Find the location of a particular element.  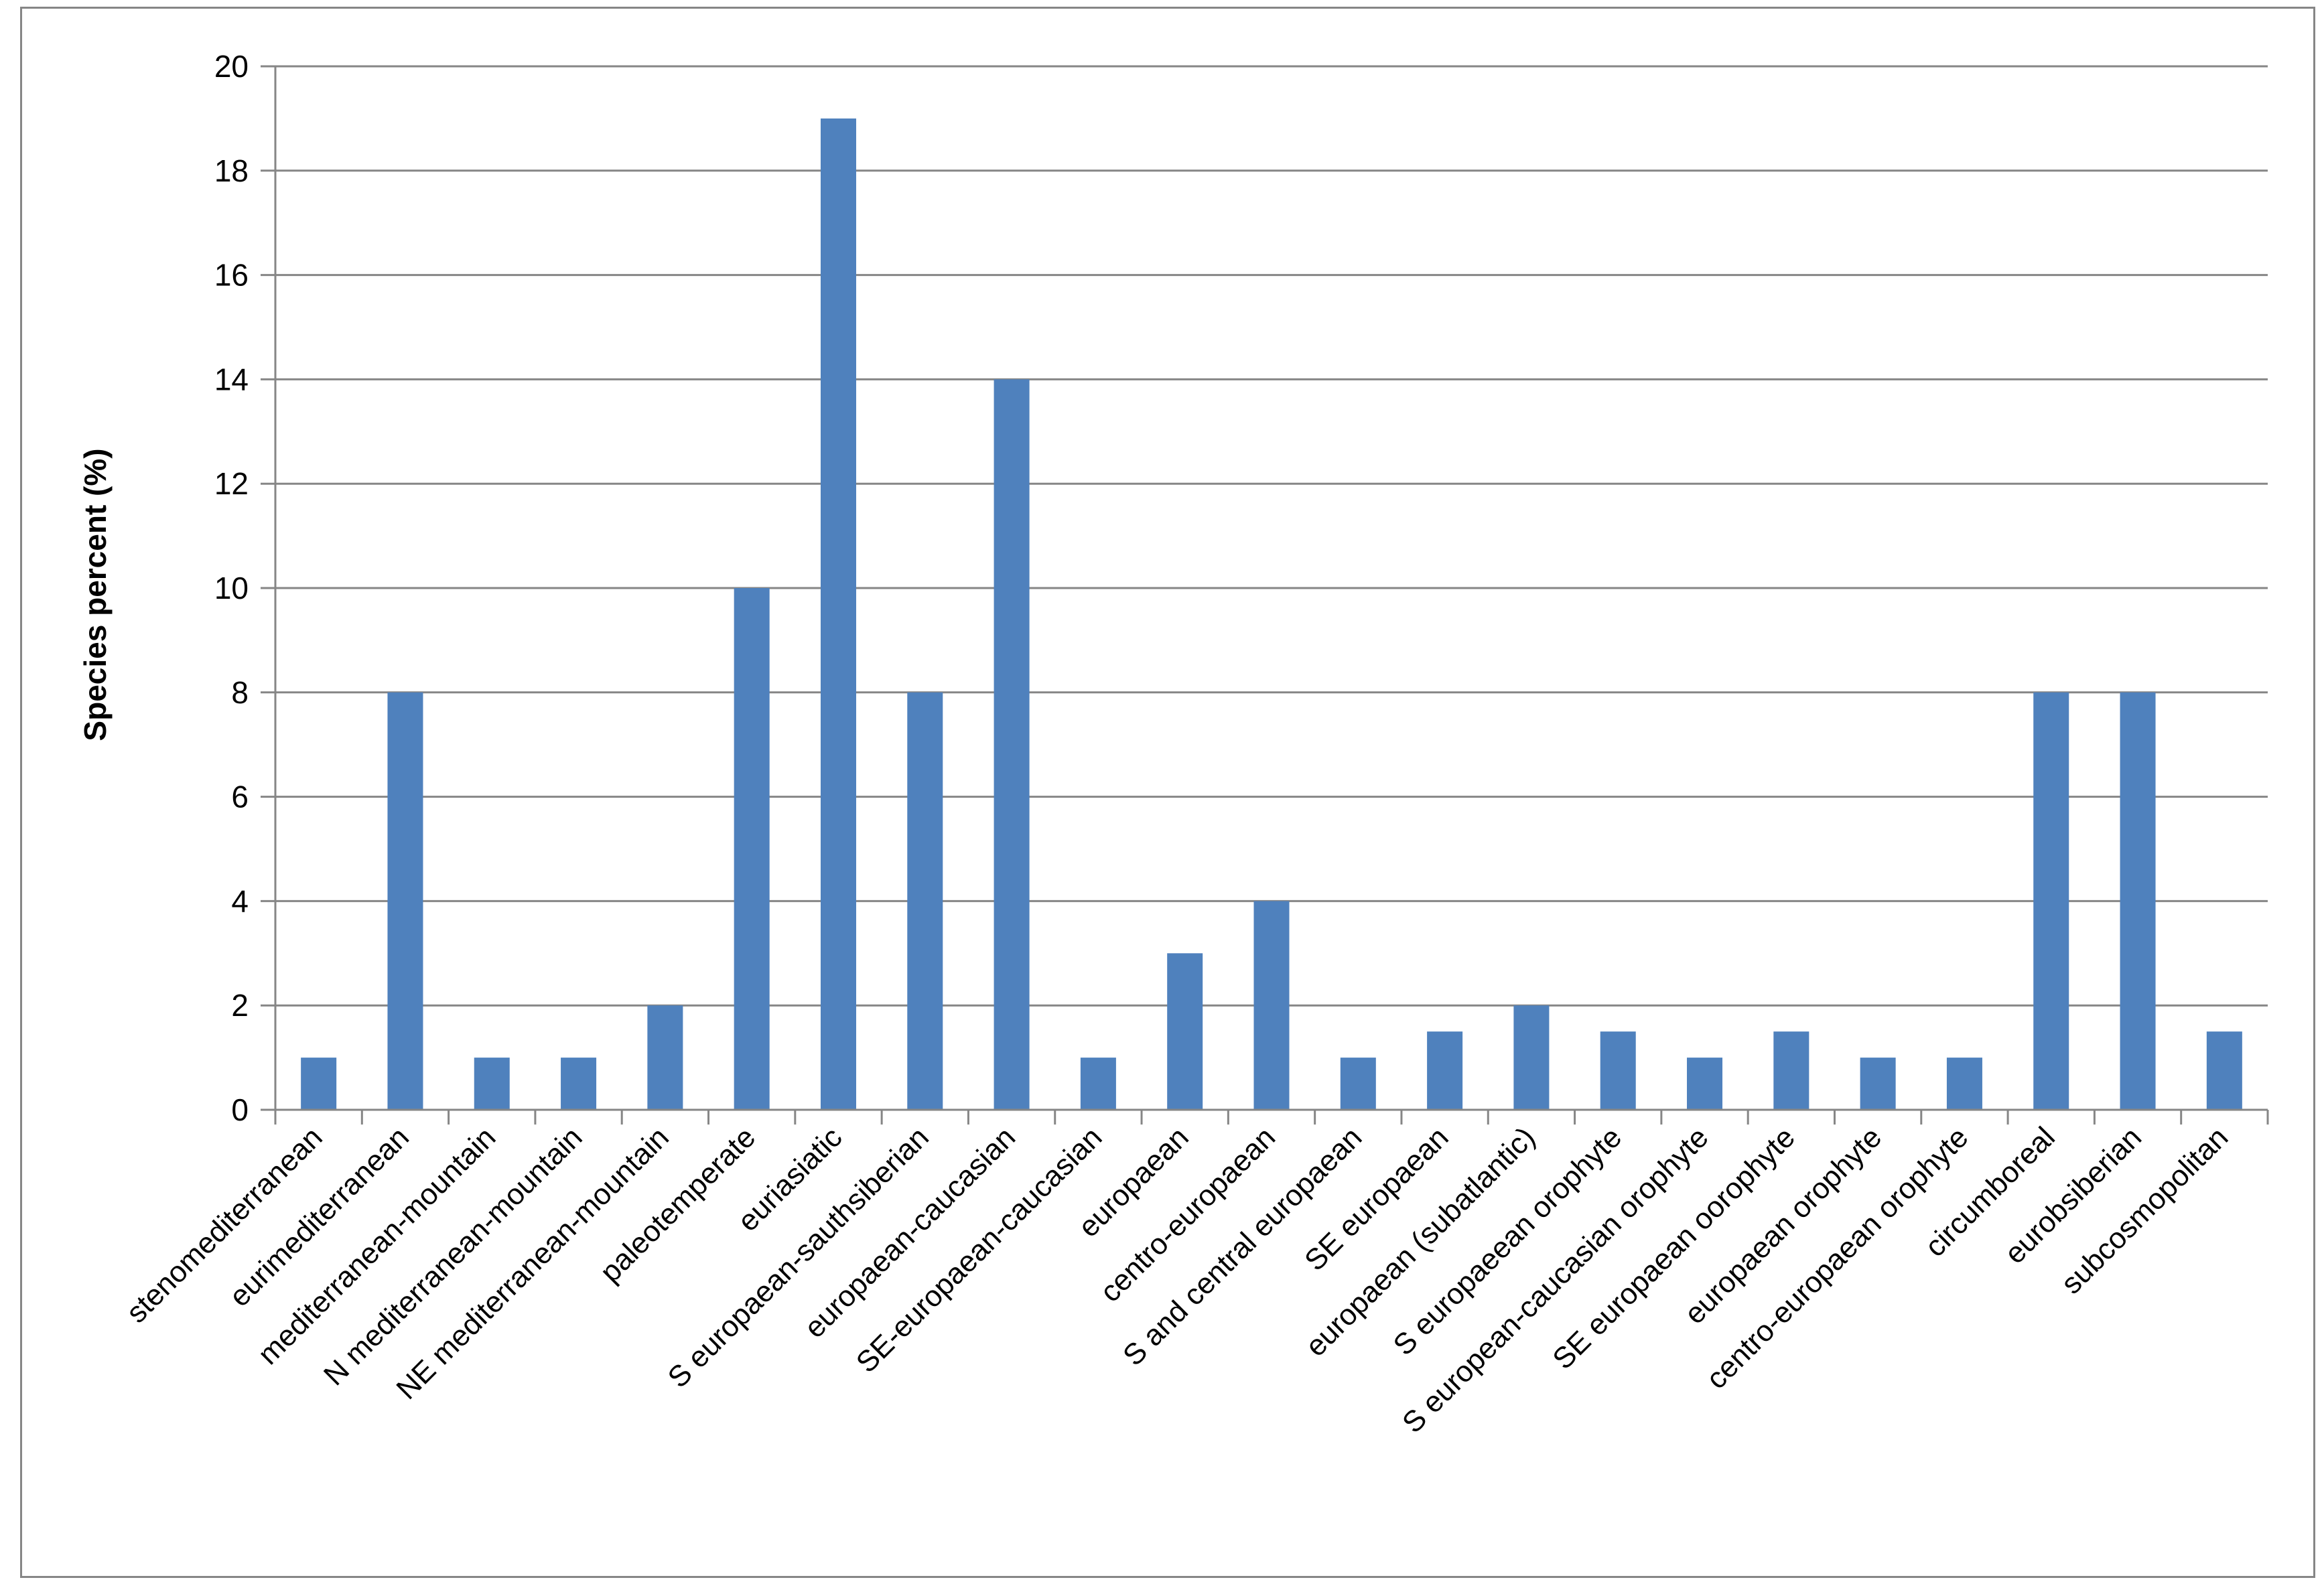

y-tick-label: 2 is located at coordinates (240, 1005).